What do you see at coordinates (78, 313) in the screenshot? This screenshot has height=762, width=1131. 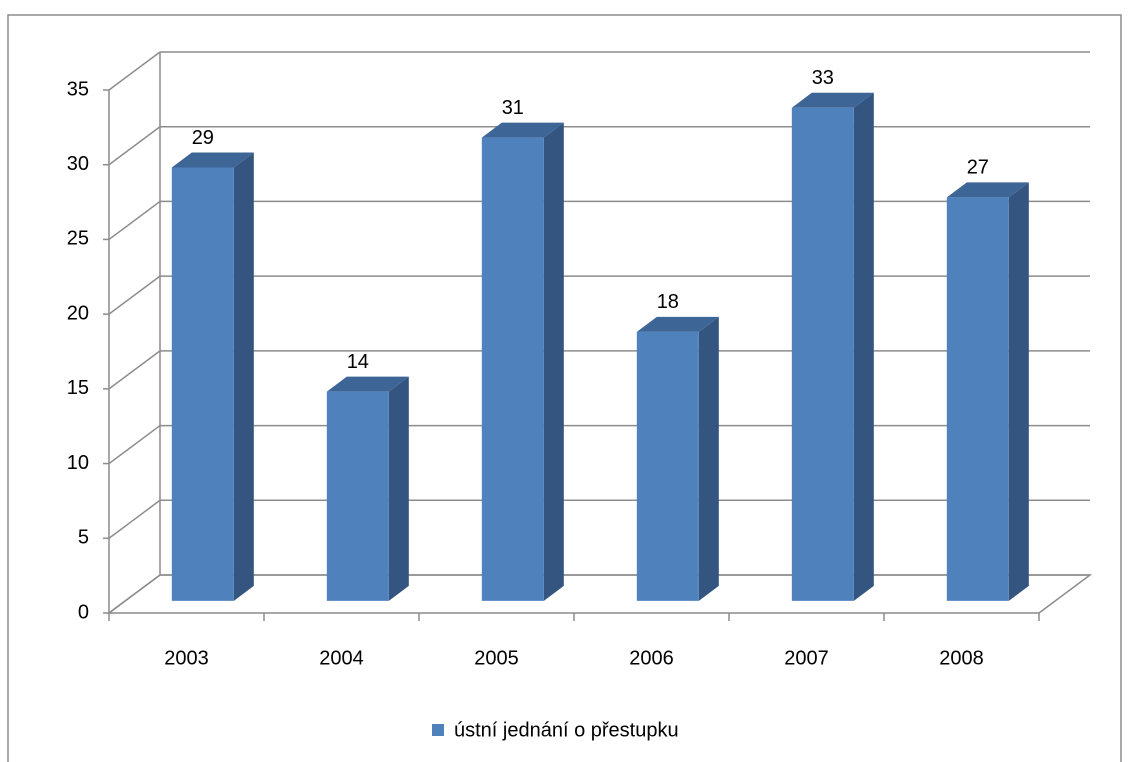 I see `y-tick-label: 20` at bounding box center [78, 313].